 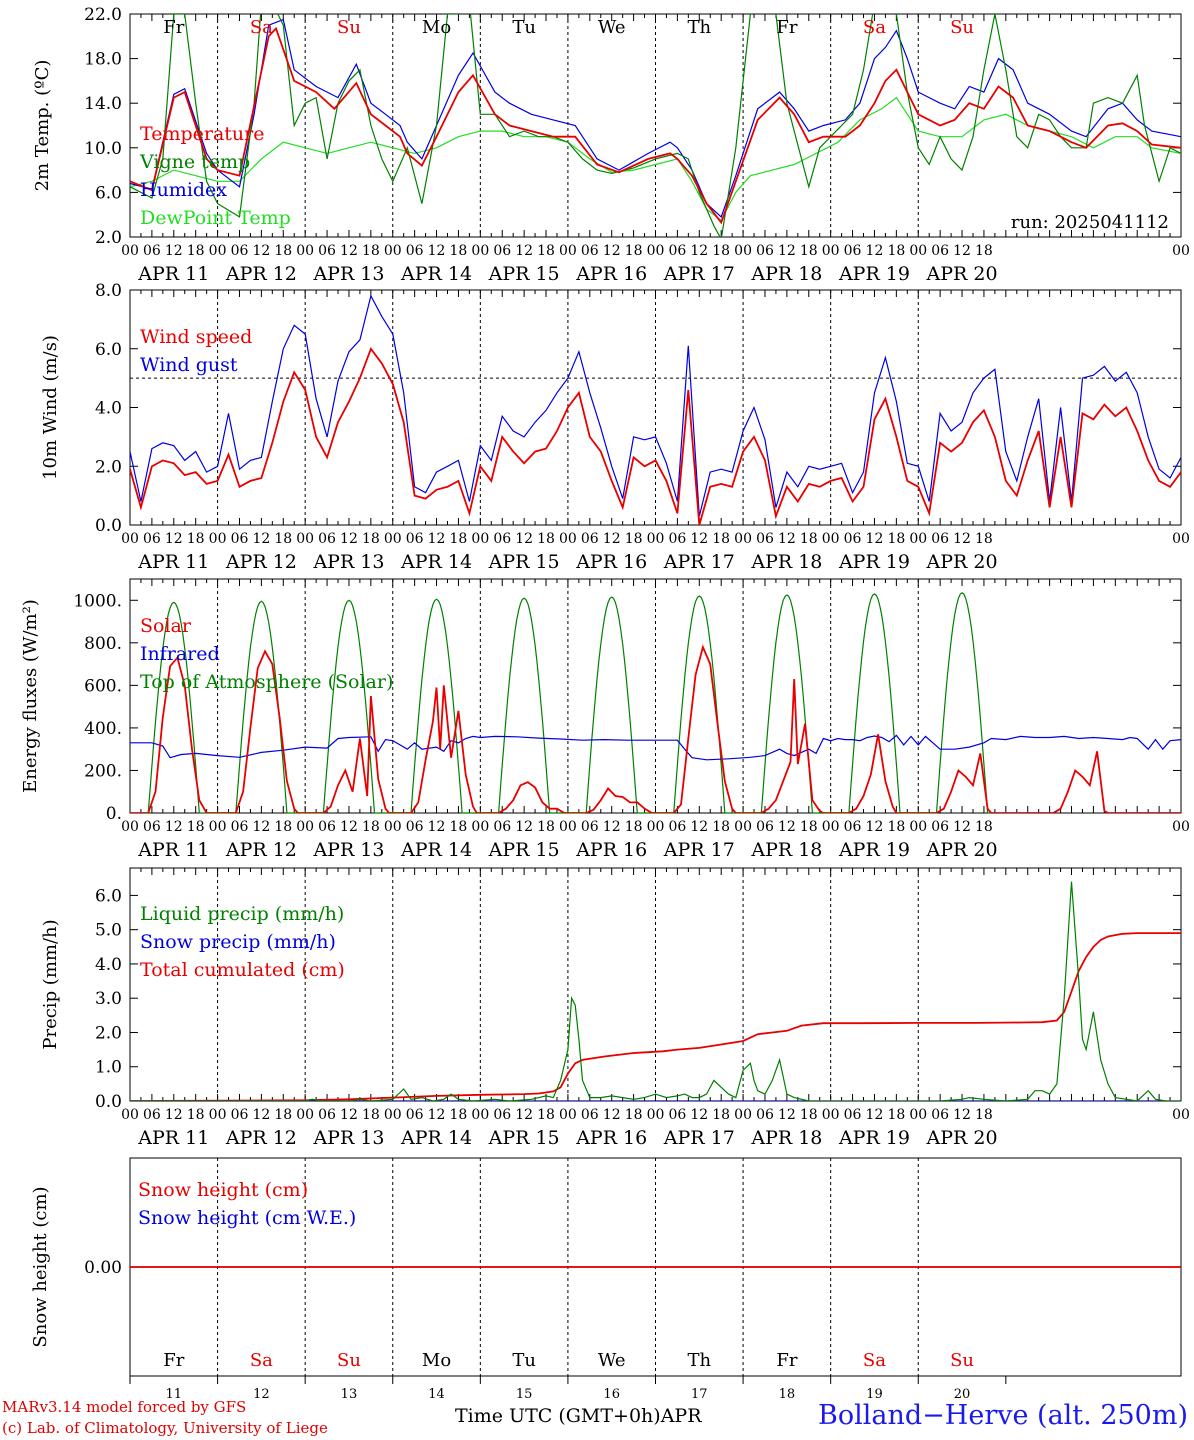 What do you see at coordinates (108, 1033) in the screenshot?
I see `y-tick-label: 2.0` at bounding box center [108, 1033].